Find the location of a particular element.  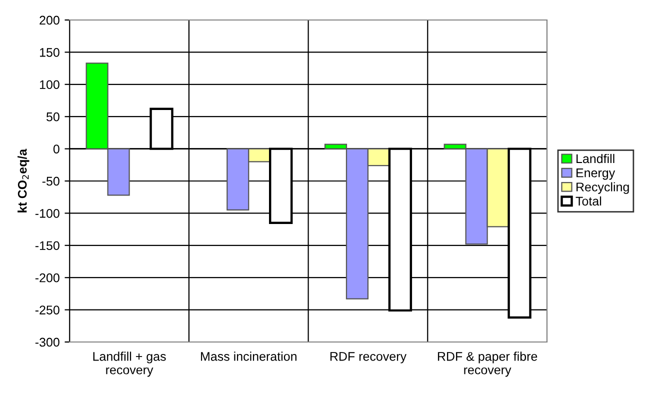

y-tick-label: 50 is located at coordinates (53, 117).